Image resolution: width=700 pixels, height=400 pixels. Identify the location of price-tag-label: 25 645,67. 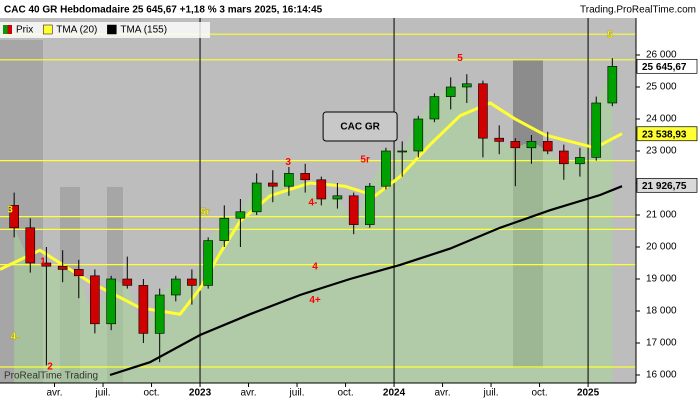
(664, 67).